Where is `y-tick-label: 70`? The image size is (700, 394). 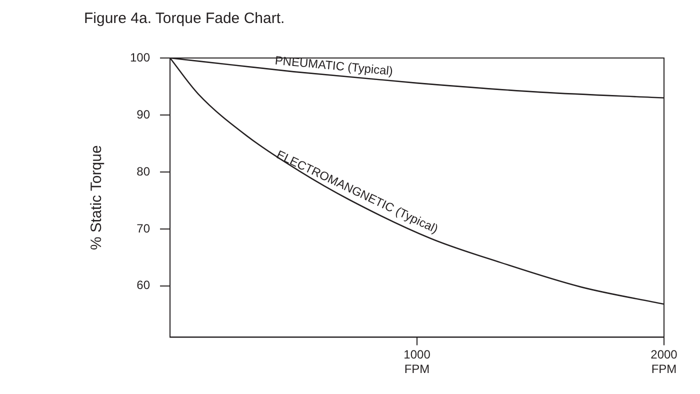 y-tick-label: 70 is located at coordinates (143, 228).